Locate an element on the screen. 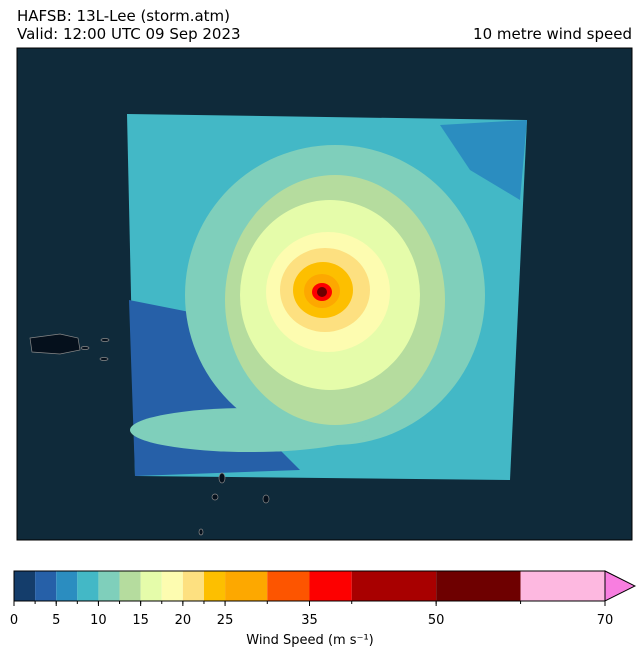 This screenshot has height=667, width=644. colorbar: 0 5 10 15 20 25 35 50 70 is located at coordinates (323, 599).